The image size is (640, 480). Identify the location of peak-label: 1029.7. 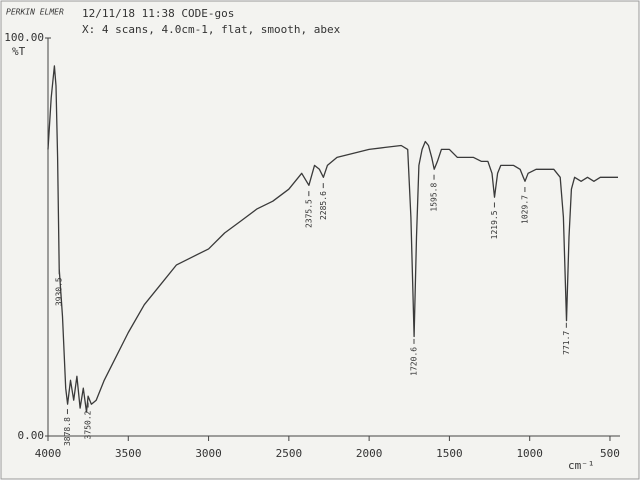
(524, 209).